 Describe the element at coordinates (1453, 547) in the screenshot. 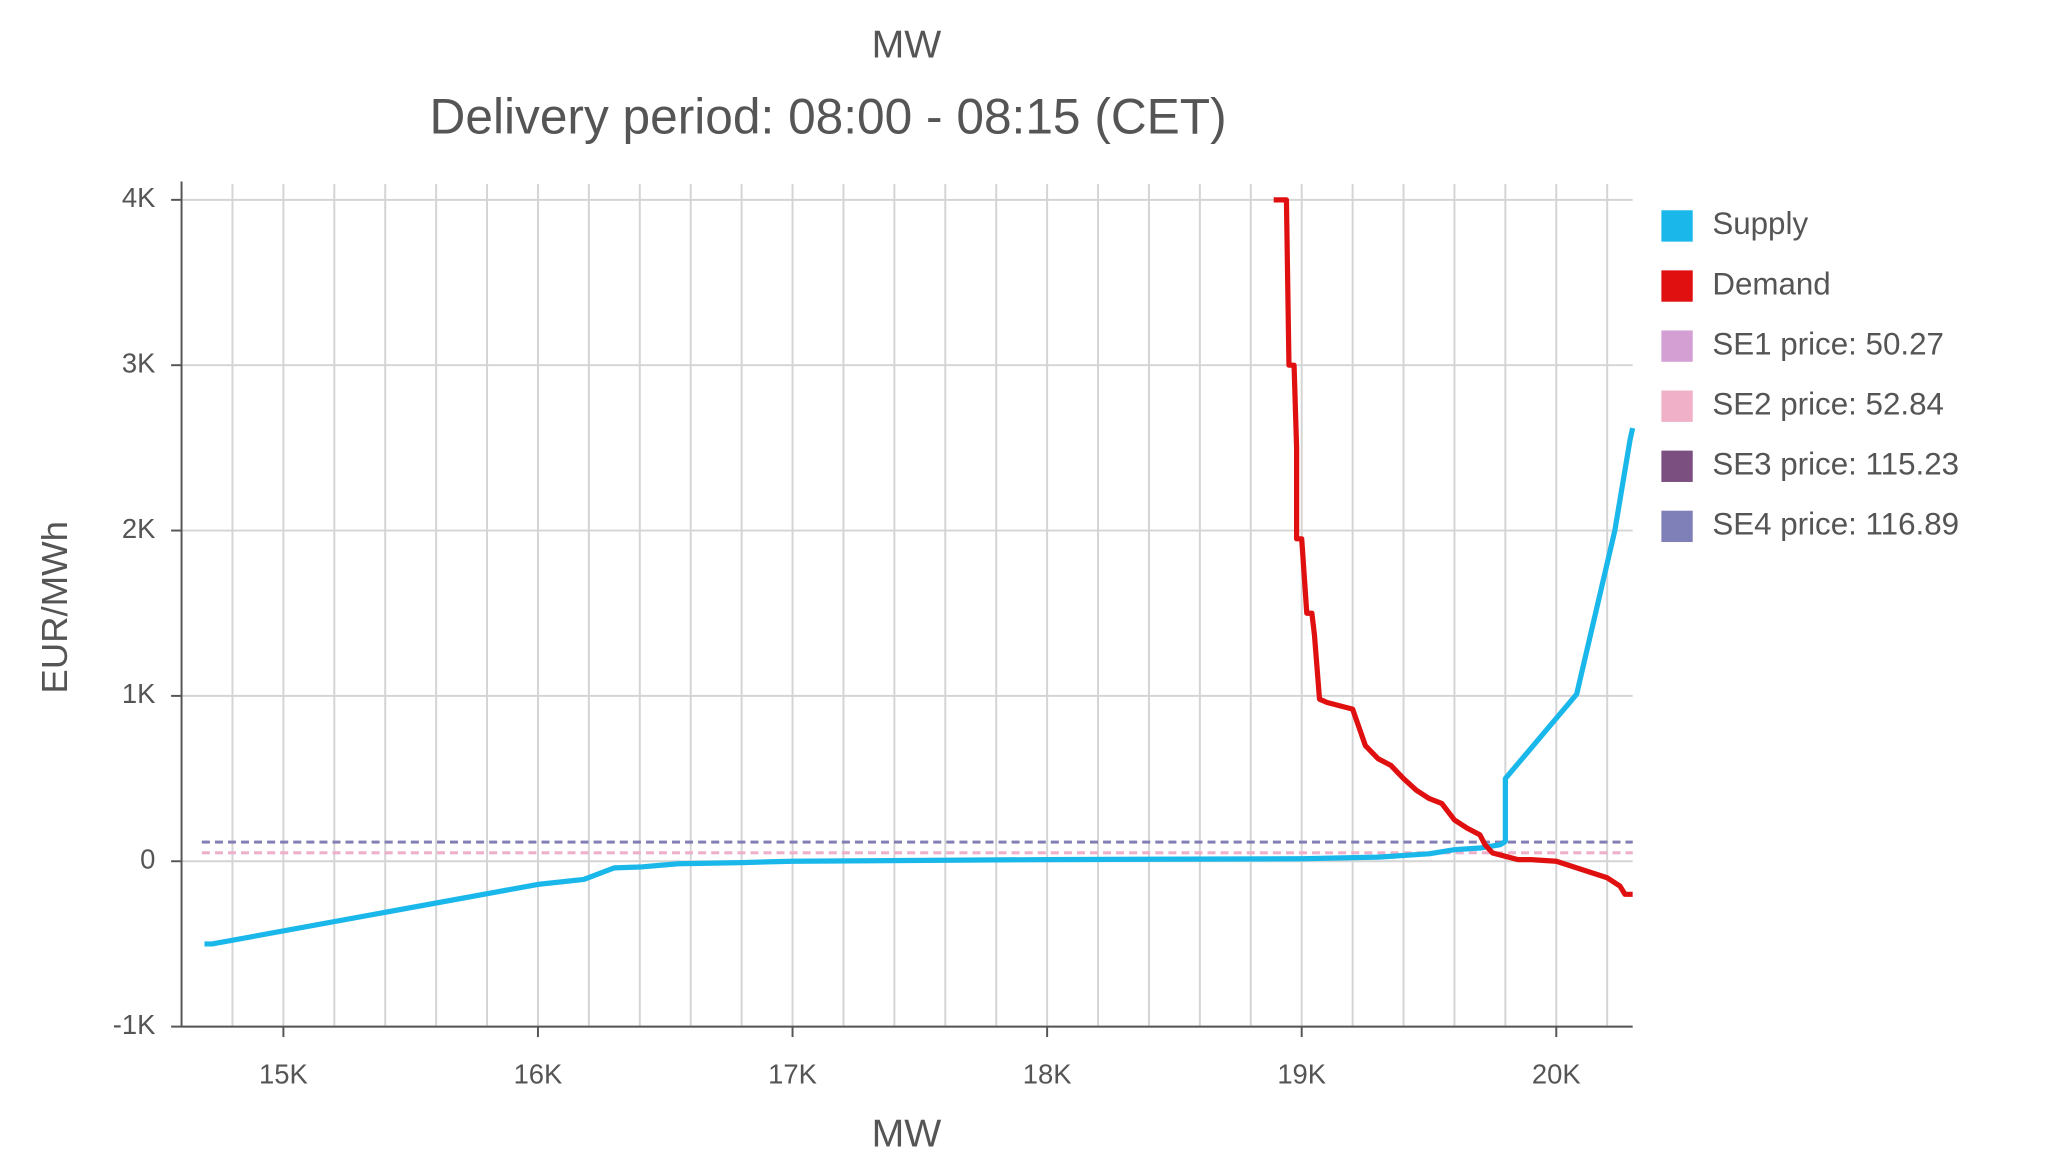

I see `series-line` at that location.